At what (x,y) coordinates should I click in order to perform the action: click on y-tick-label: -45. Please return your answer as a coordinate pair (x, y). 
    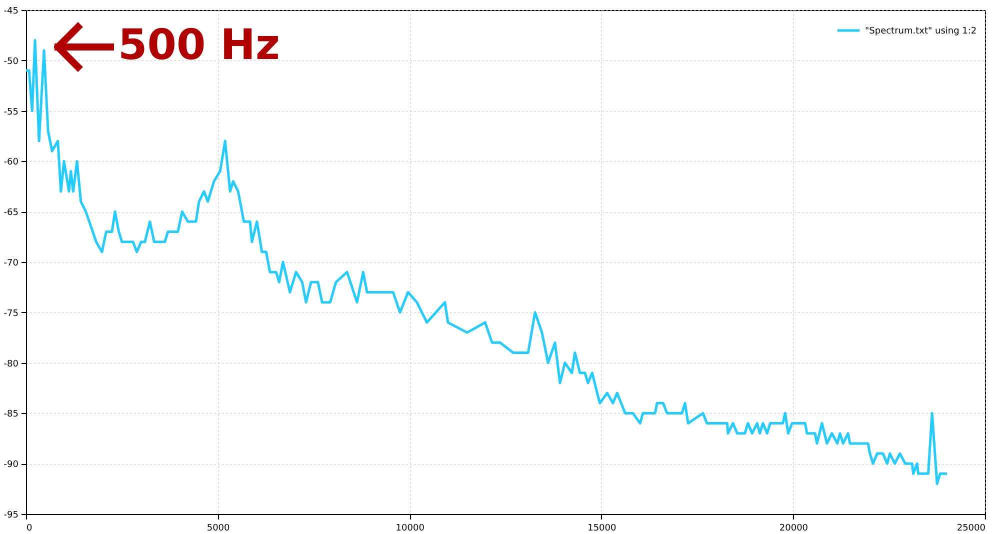
    Looking at the image, I should click on (11, 11).